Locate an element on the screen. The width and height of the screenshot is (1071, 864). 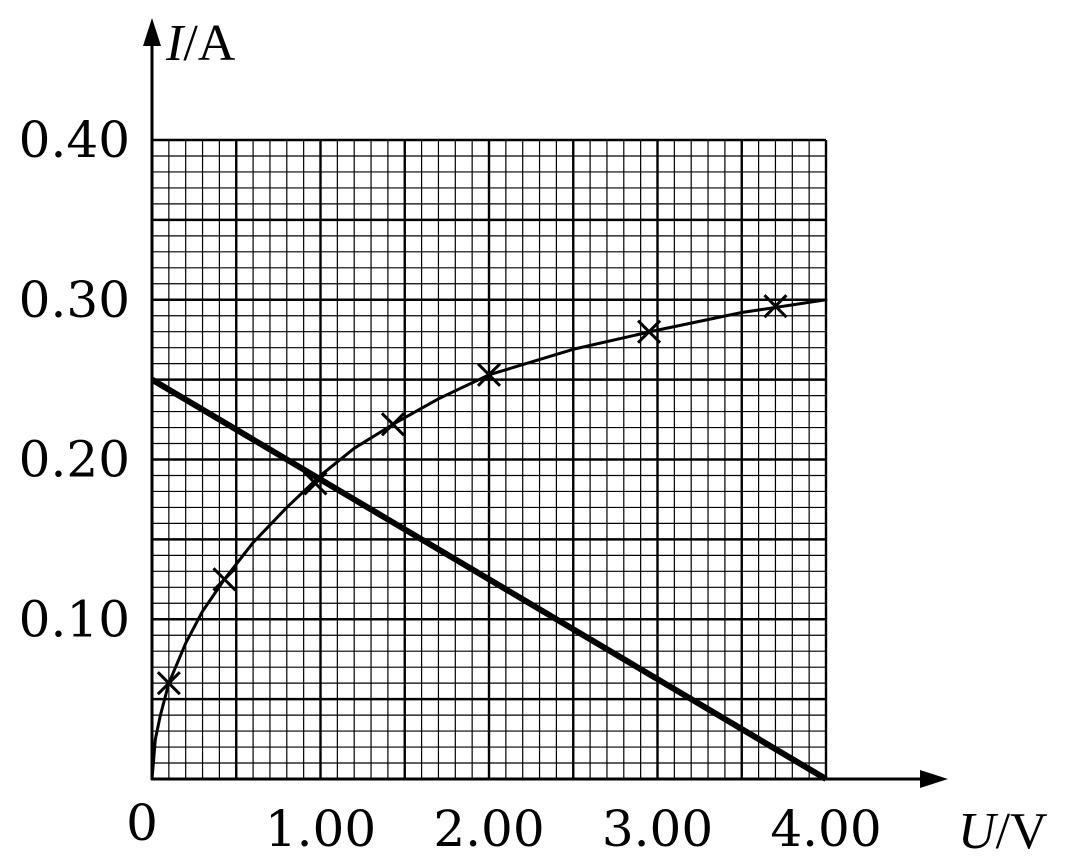
x-axis-label: U/V is located at coordinates (1003, 831).